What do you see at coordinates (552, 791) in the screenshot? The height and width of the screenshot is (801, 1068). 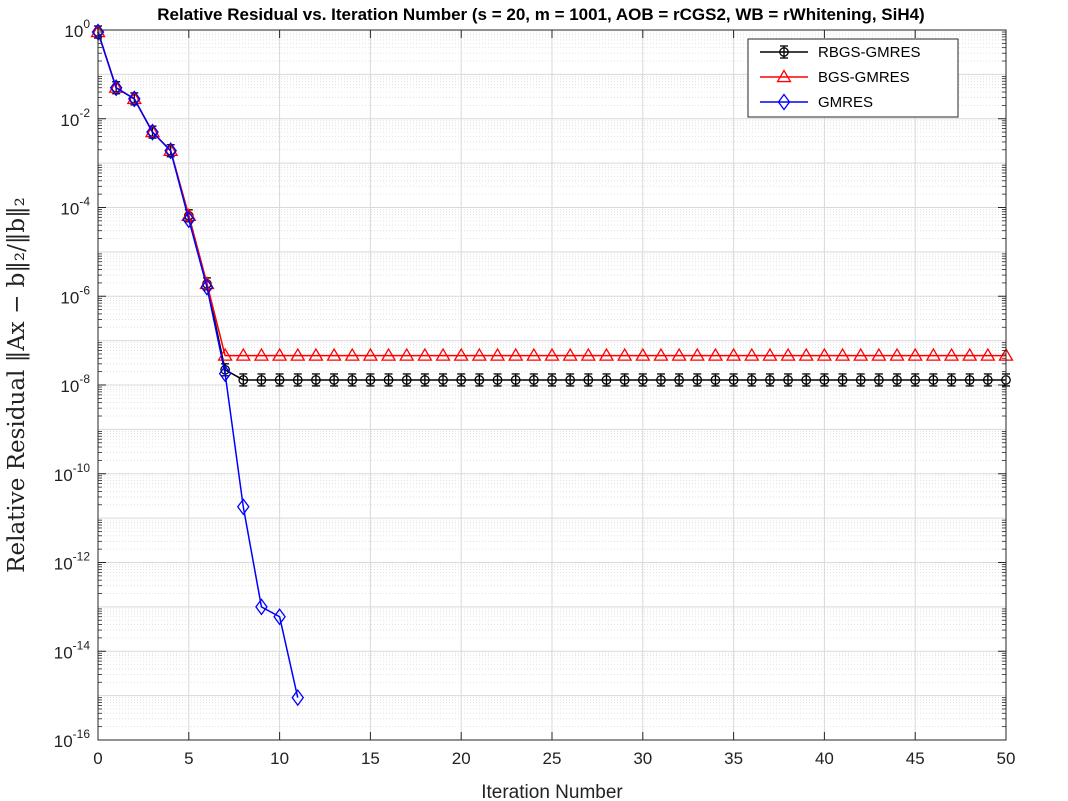 I see `x-axis-label: Iteration Number` at bounding box center [552, 791].